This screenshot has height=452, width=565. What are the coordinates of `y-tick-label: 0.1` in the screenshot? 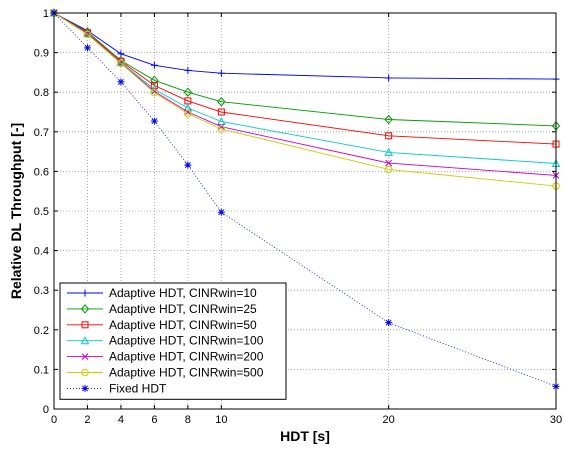 It's located at (41, 370).